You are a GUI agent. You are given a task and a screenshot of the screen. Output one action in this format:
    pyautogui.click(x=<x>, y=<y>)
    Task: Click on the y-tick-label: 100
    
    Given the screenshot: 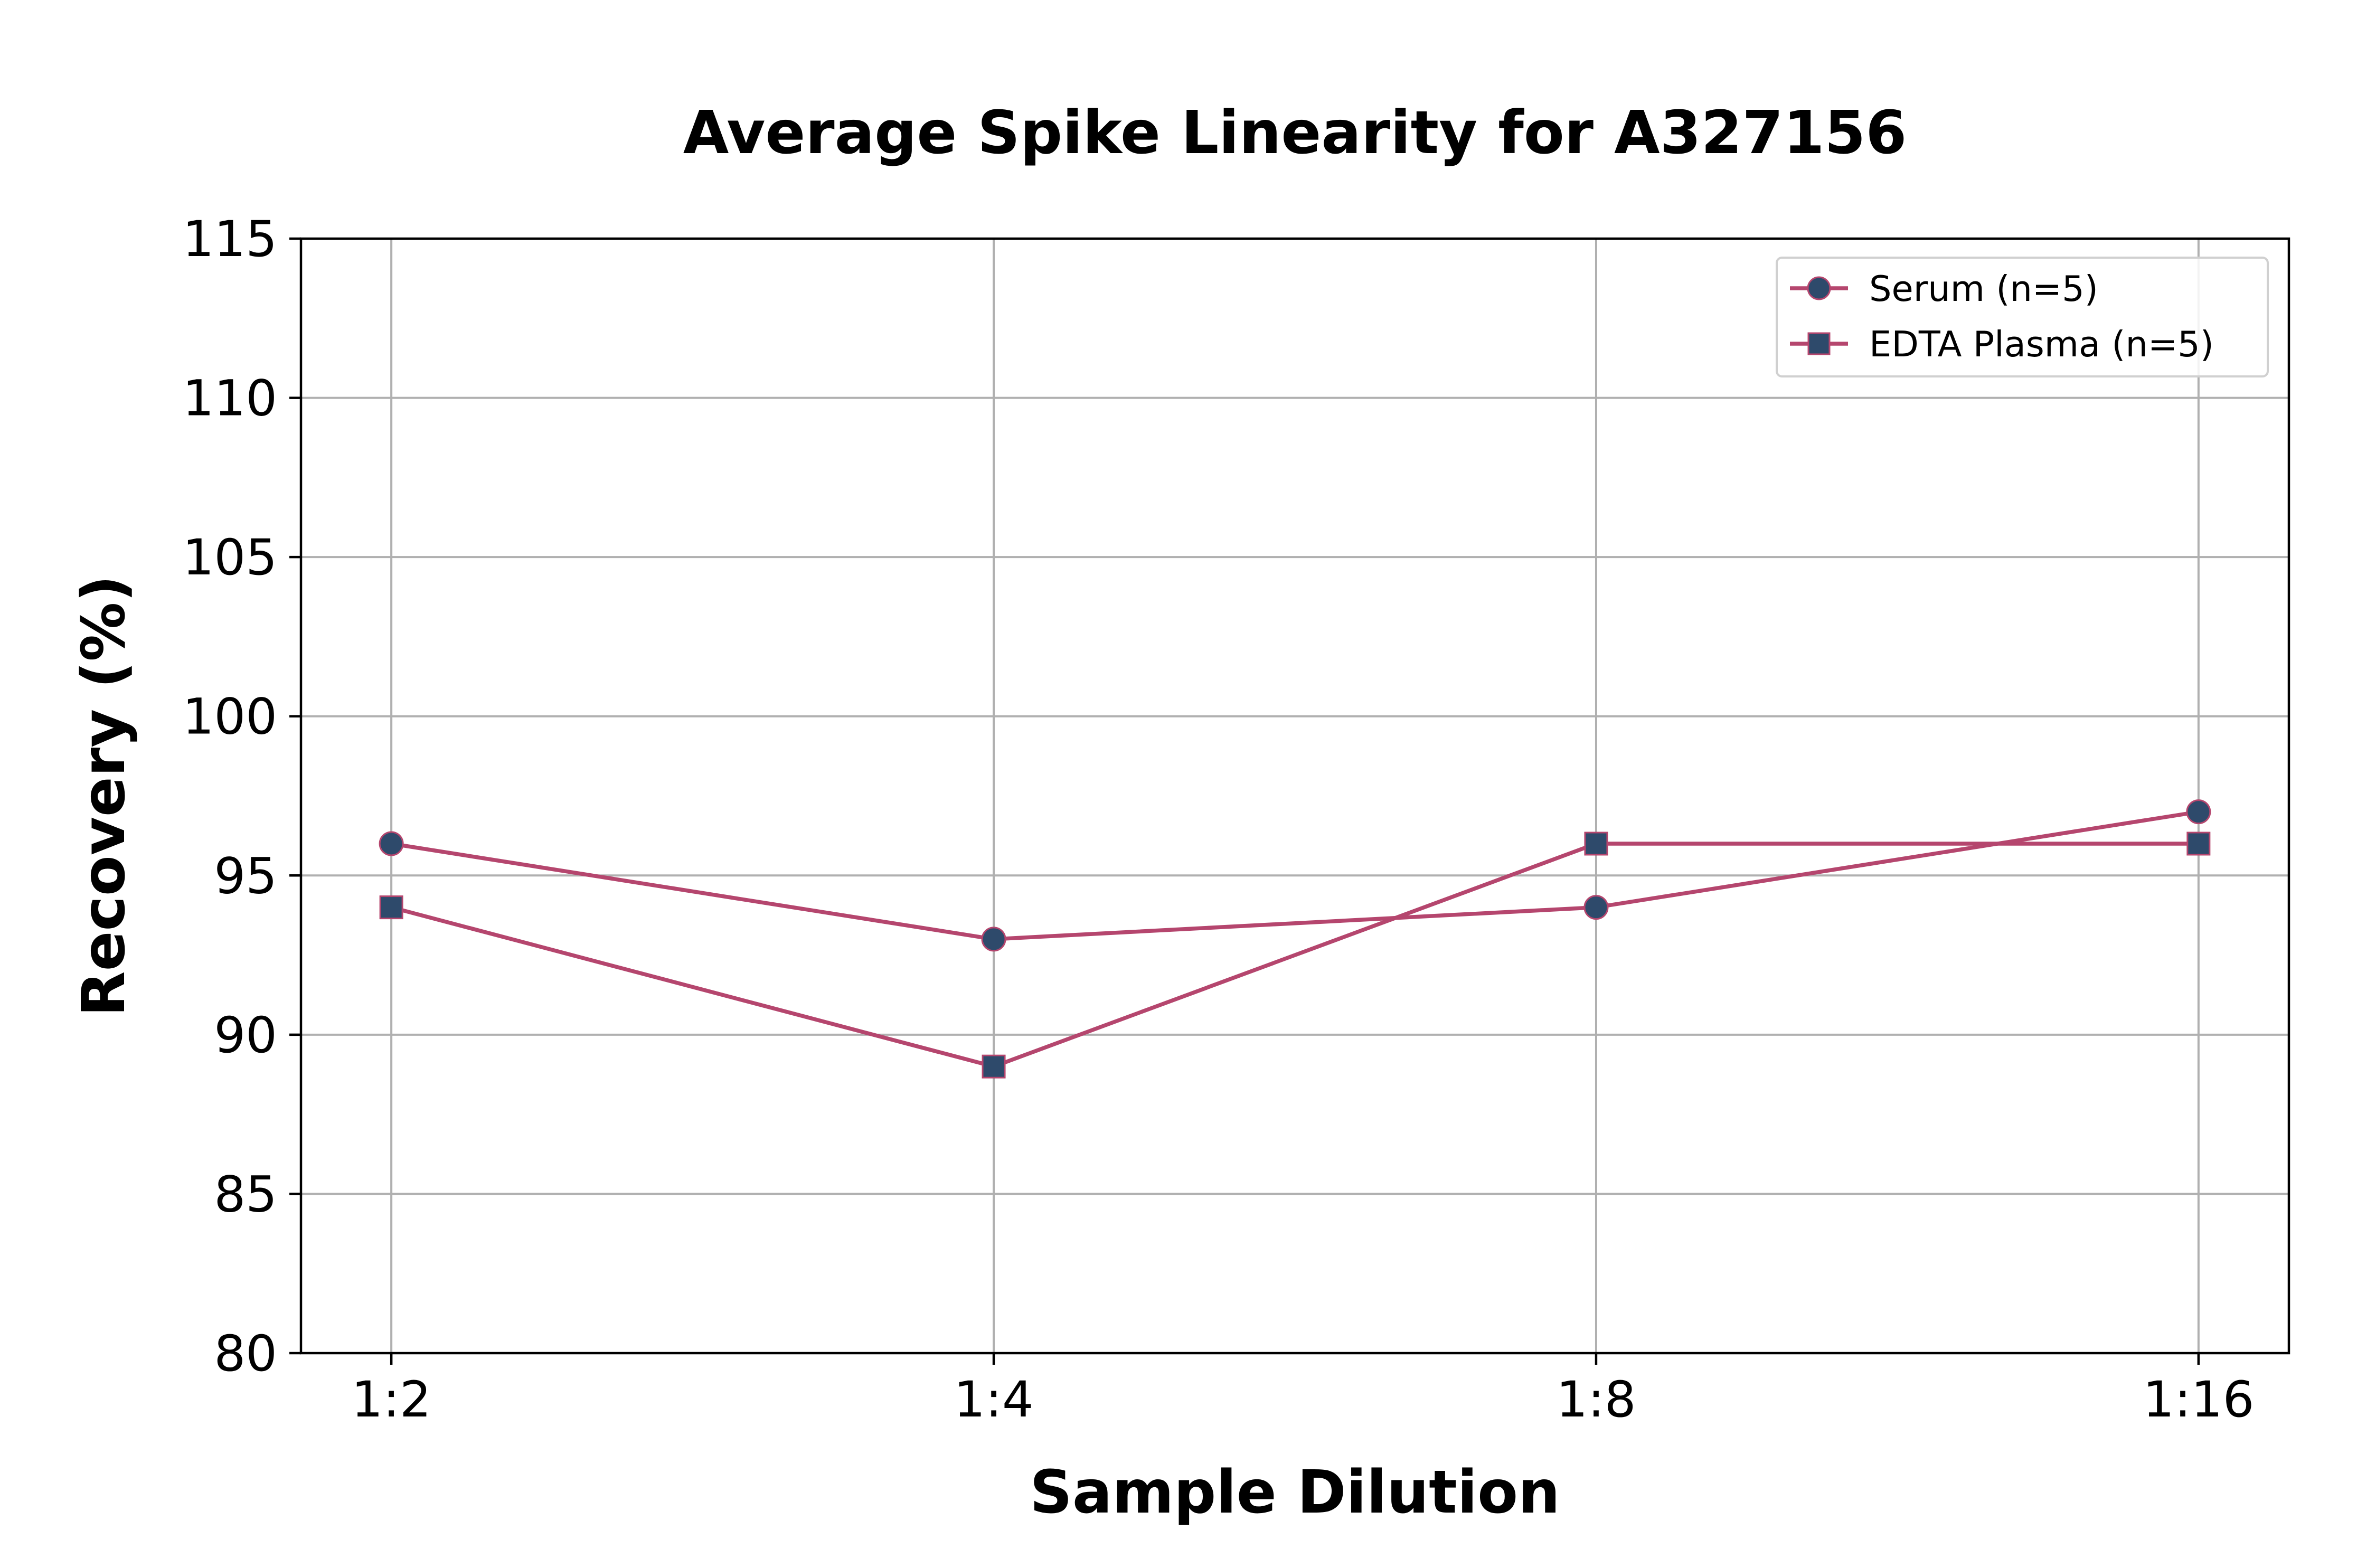 What is the action you would take?
    pyautogui.click(x=230, y=717)
    